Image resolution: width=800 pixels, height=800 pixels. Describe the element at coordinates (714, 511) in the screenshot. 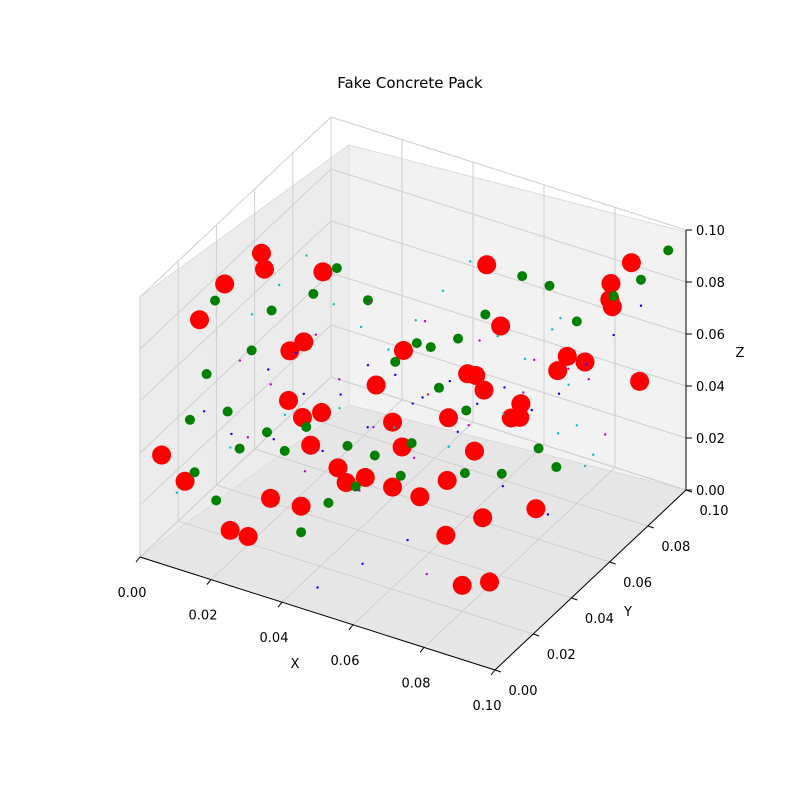

I see `y-tick-label: 0.10` at that location.